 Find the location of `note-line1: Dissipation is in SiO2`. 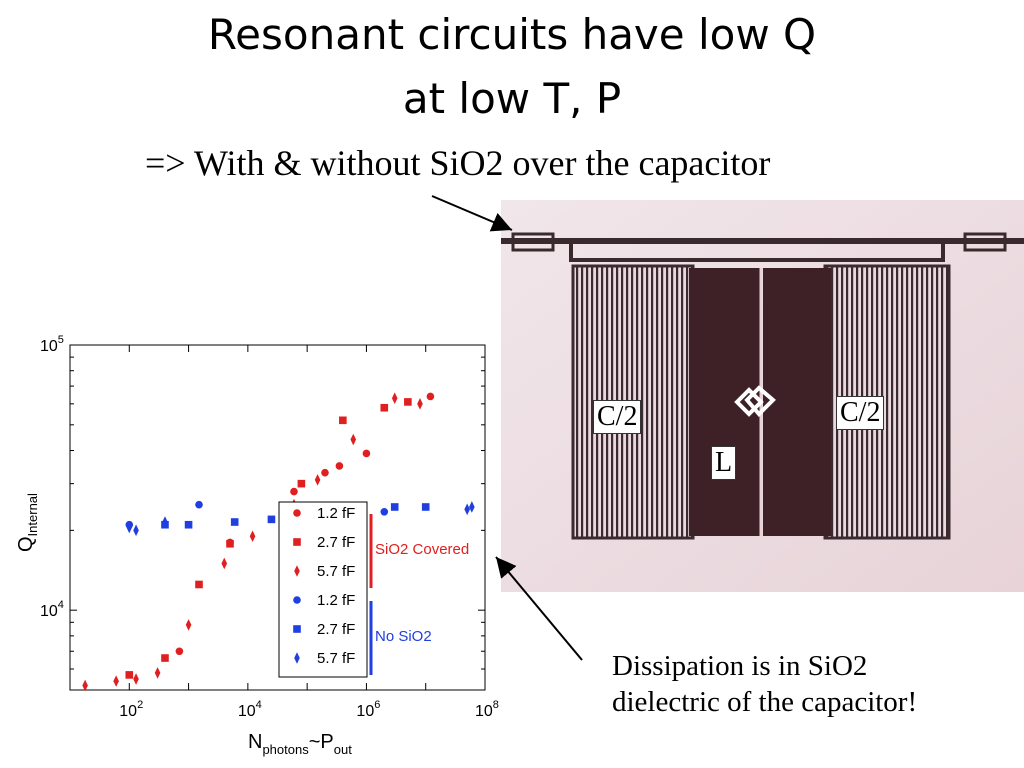

note-line1: Dissipation is in SiO2 is located at coordinates (740, 666).